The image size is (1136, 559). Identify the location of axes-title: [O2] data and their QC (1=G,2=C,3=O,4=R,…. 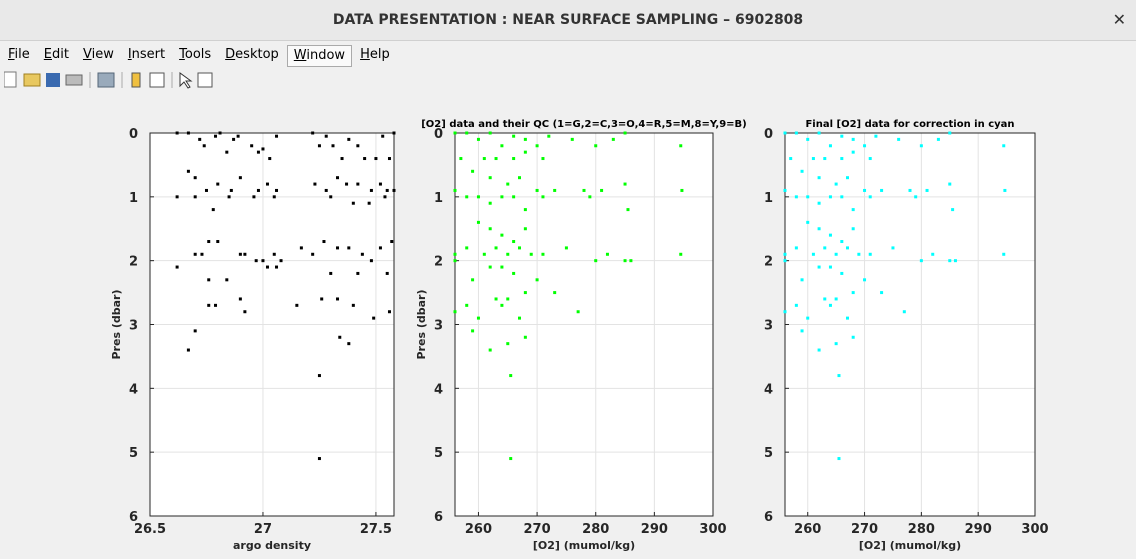
(584, 124).